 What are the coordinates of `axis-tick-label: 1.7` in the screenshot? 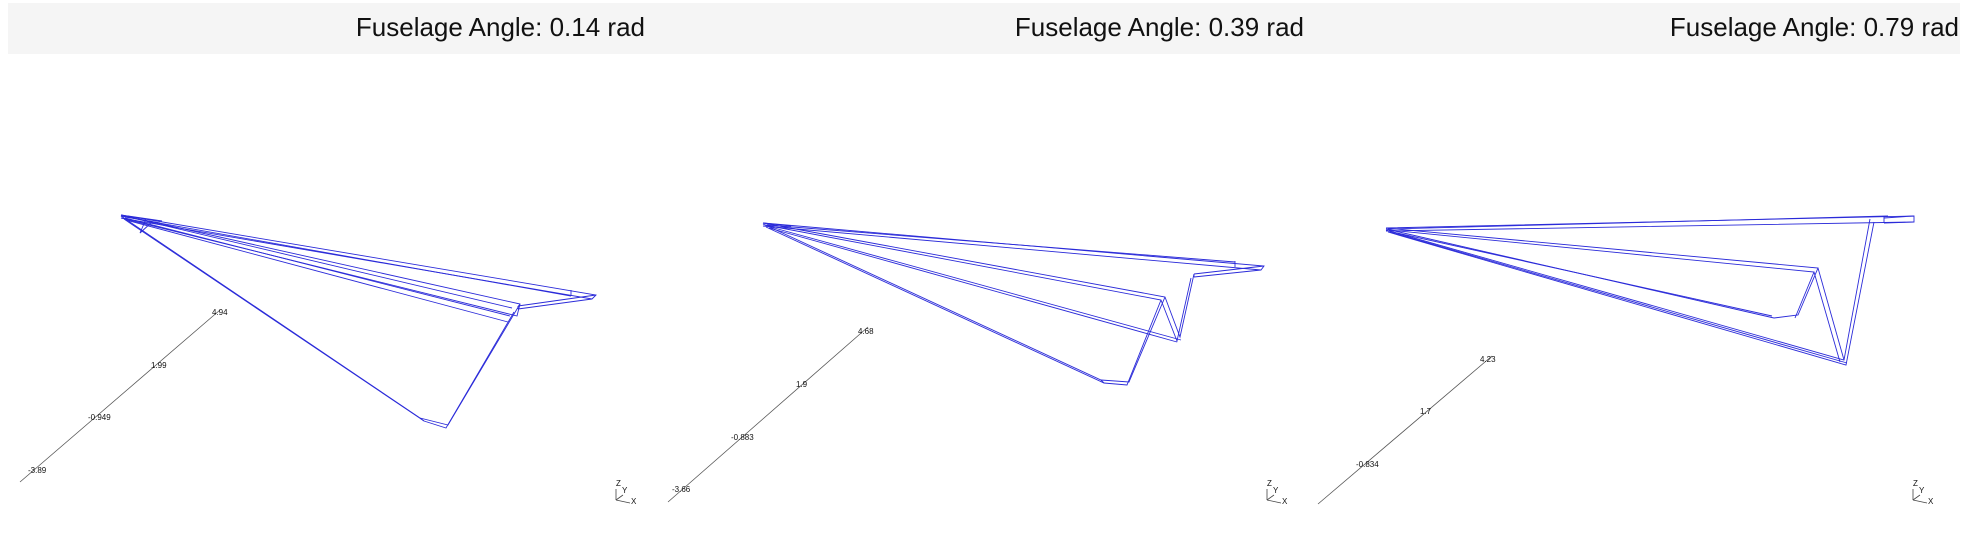 It's located at (1426, 411).